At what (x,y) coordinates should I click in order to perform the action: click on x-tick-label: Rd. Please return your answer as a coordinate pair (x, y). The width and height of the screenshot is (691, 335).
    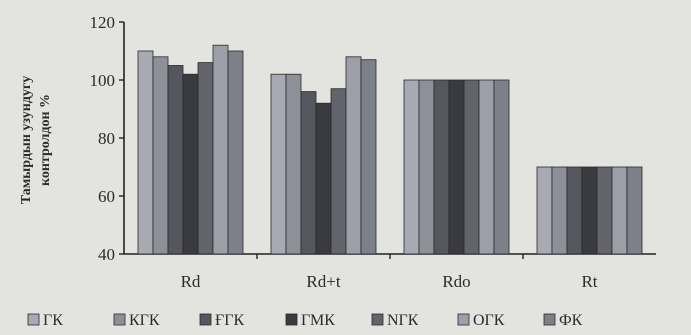
    Looking at the image, I should click on (191, 281).